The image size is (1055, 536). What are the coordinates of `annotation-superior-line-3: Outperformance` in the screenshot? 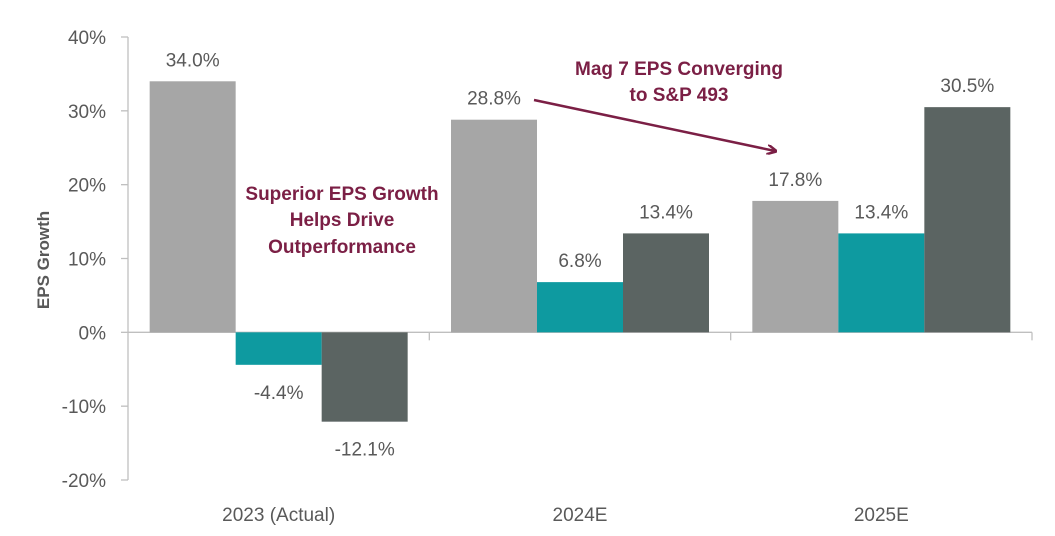 It's located at (342, 247).